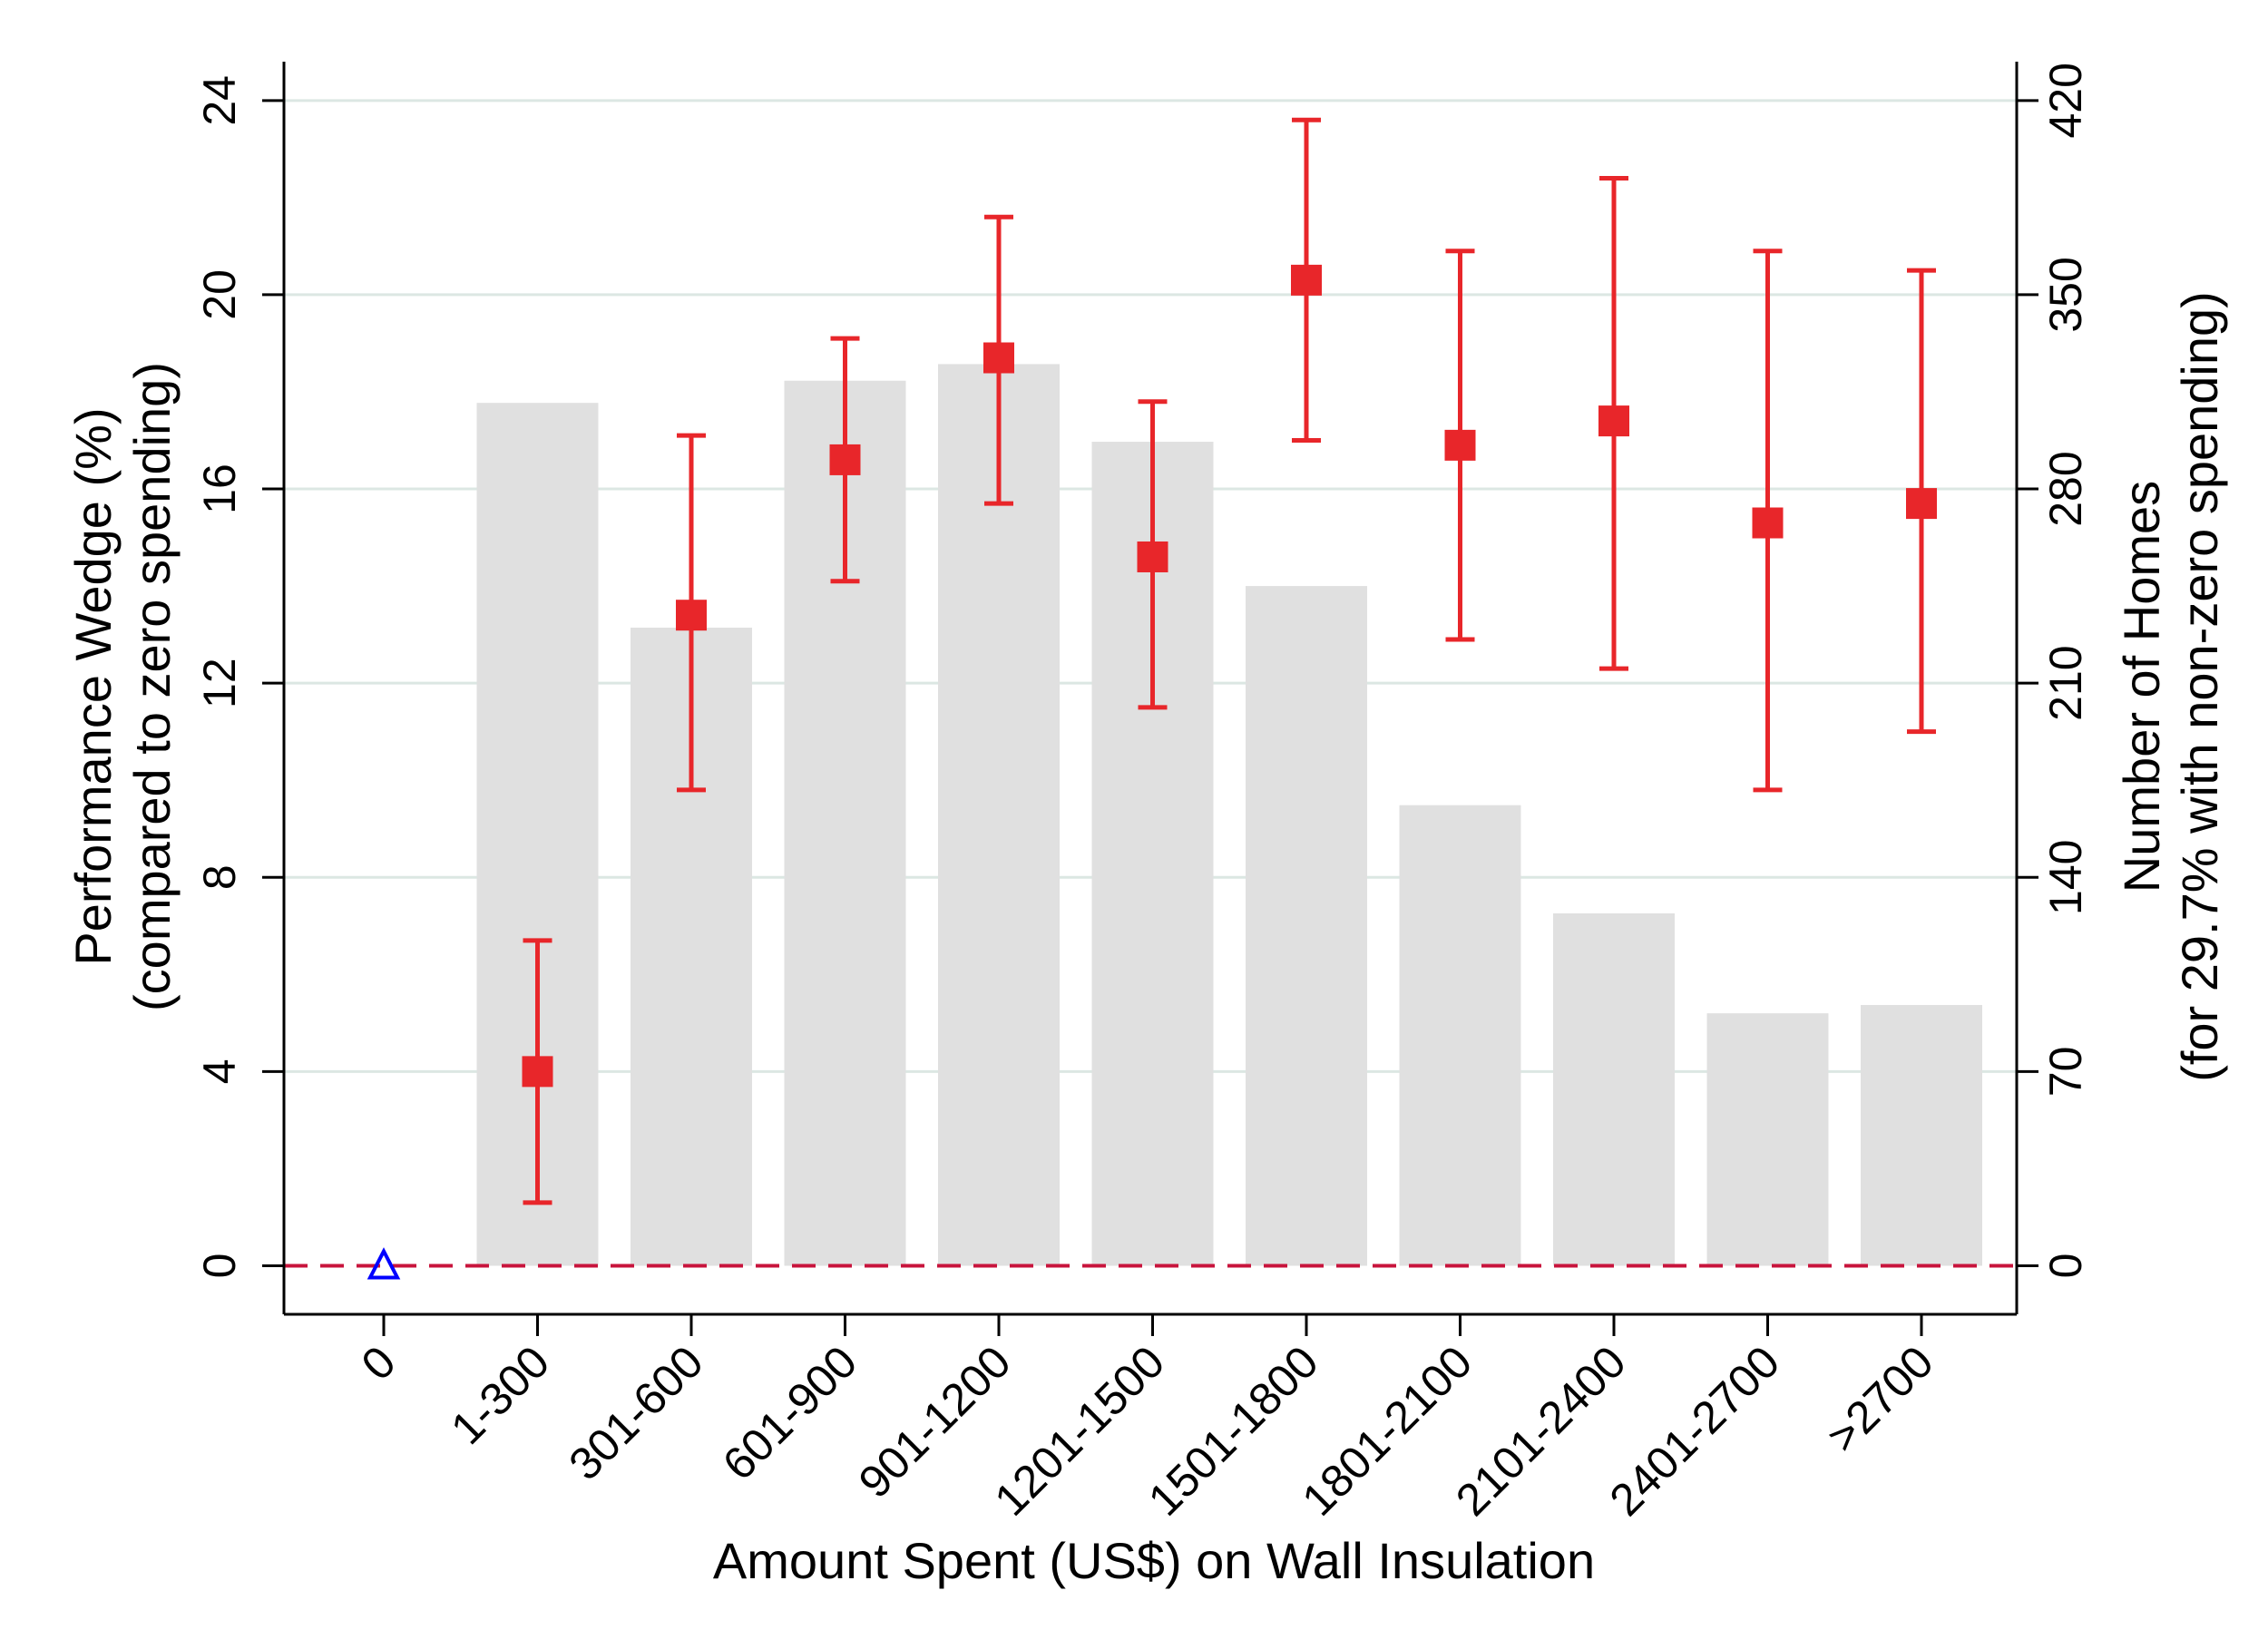 The image size is (2268, 1649). Describe the element at coordinates (790, 1413) in the screenshot. I see `x-tick-label-601-900: 601-900` at that location.